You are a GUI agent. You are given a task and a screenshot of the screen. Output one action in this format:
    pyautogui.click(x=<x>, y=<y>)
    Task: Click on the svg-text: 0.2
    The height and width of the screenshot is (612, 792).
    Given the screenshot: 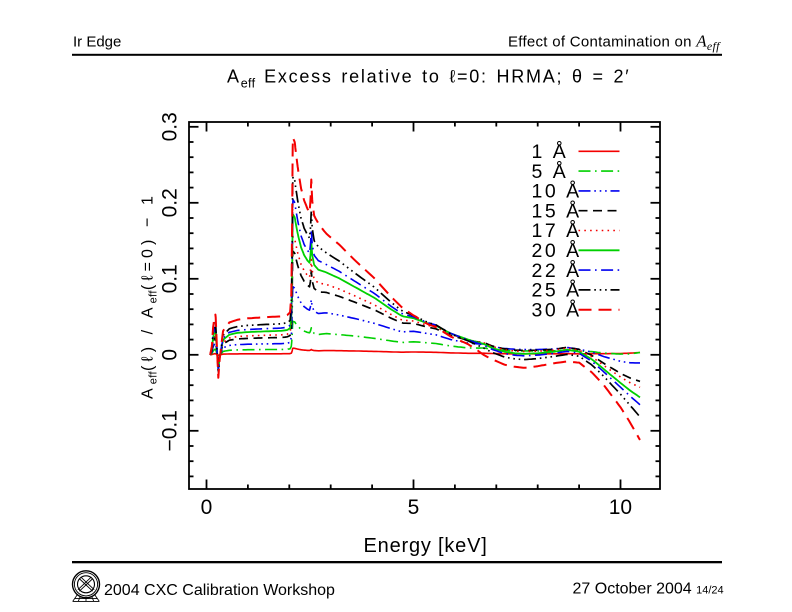 What is the action you would take?
    pyautogui.click(x=170, y=202)
    